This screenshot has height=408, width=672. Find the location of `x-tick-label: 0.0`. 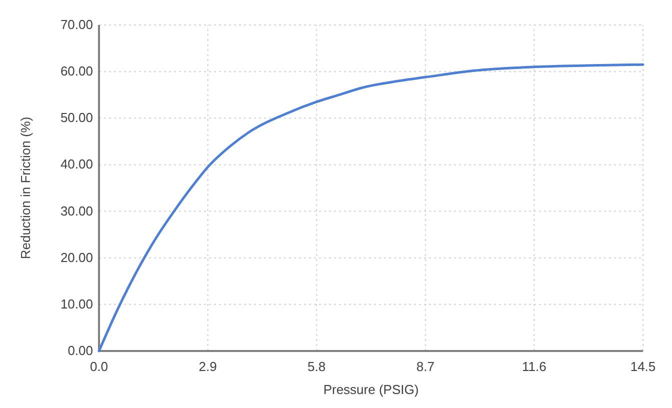

x-tick-label: 0.0 is located at coordinates (99, 366).